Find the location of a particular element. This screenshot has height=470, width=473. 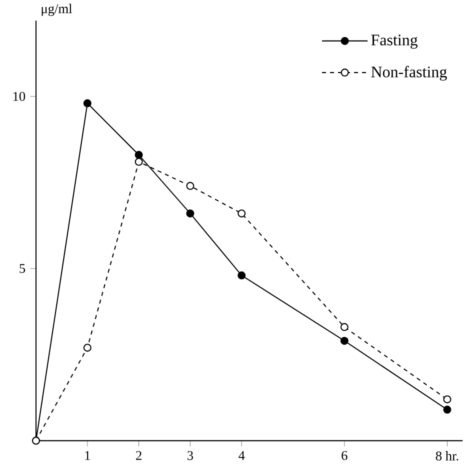

x-tick-label: 3 is located at coordinates (191, 455).